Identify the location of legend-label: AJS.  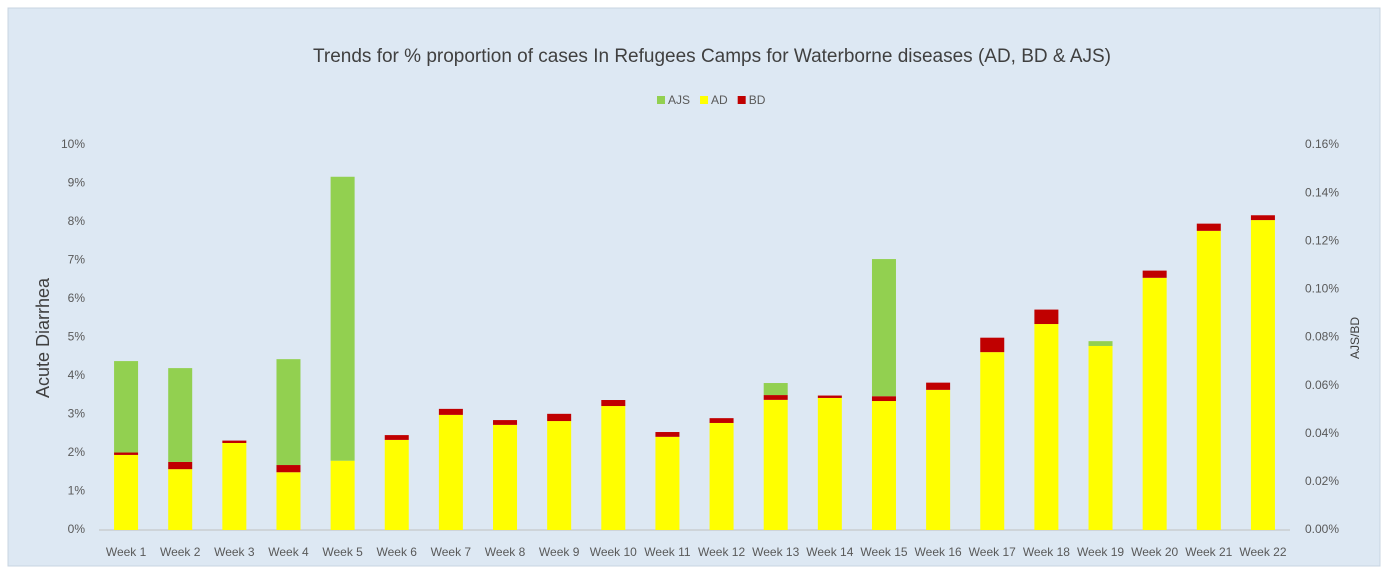
(679, 100).